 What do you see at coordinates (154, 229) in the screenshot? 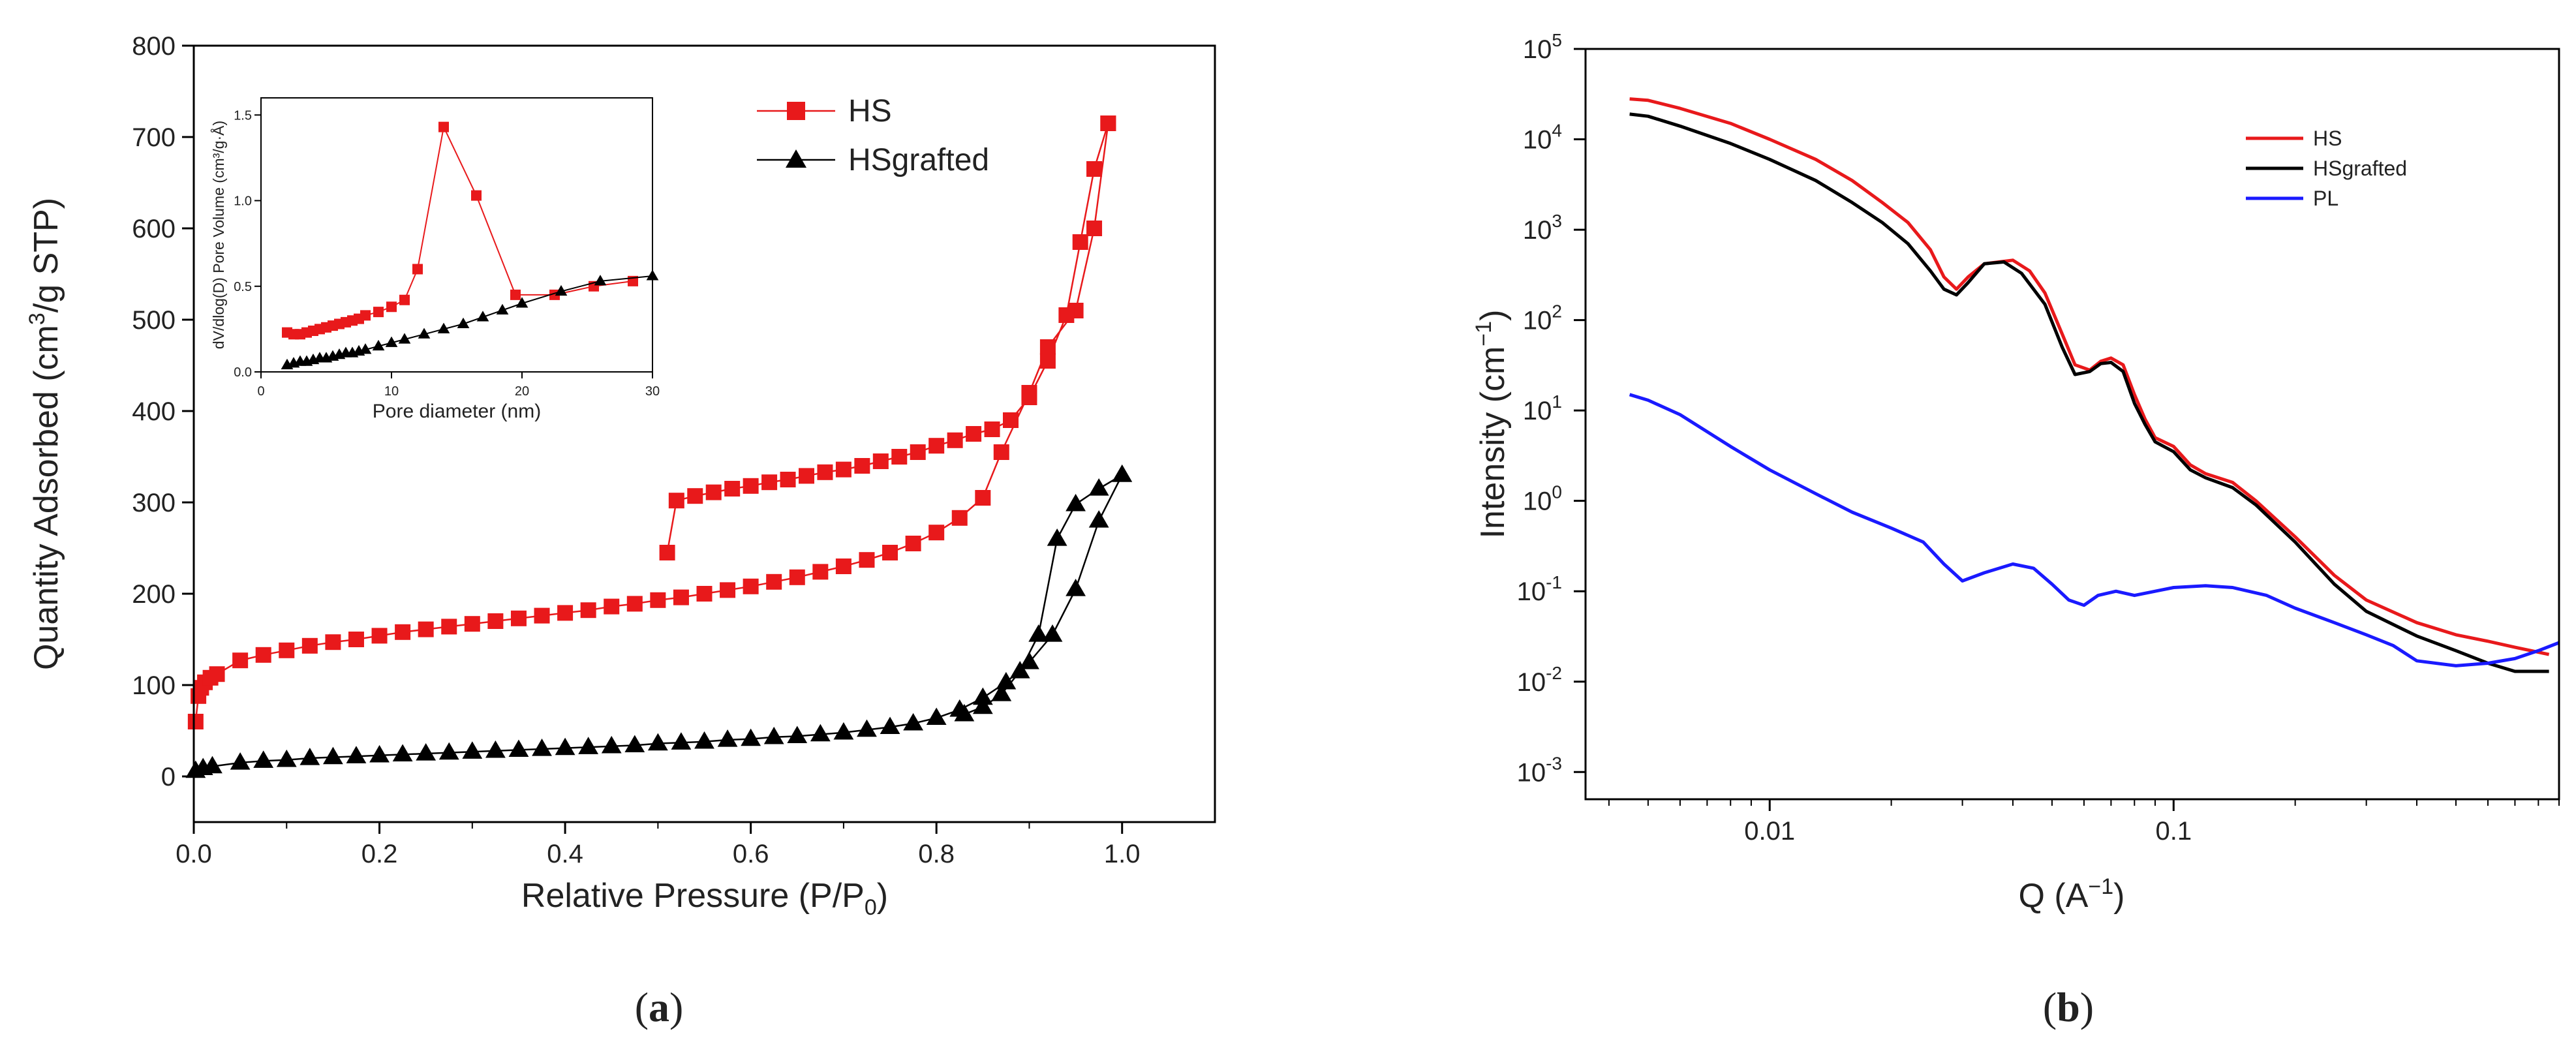
I see `panel-a-y-tick-label: 600` at bounding box center [154, 229].